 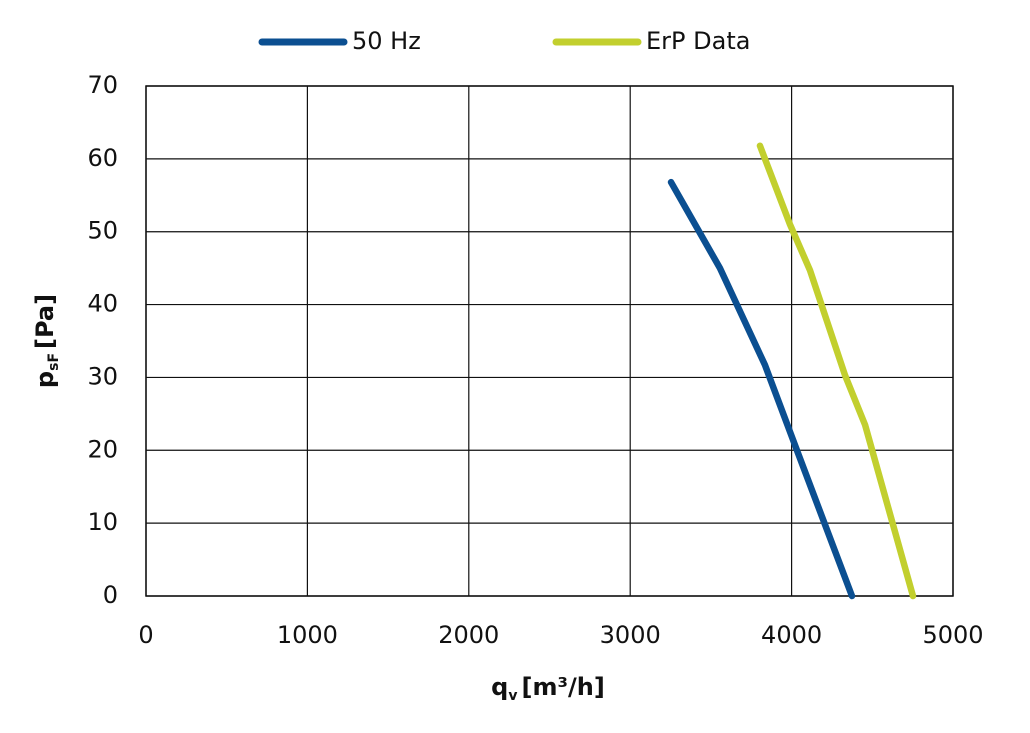 What do you see at coordinates (110, 595) in the screenshot?
I see `y-tick-label: 0` at bounding box center [110, 595].